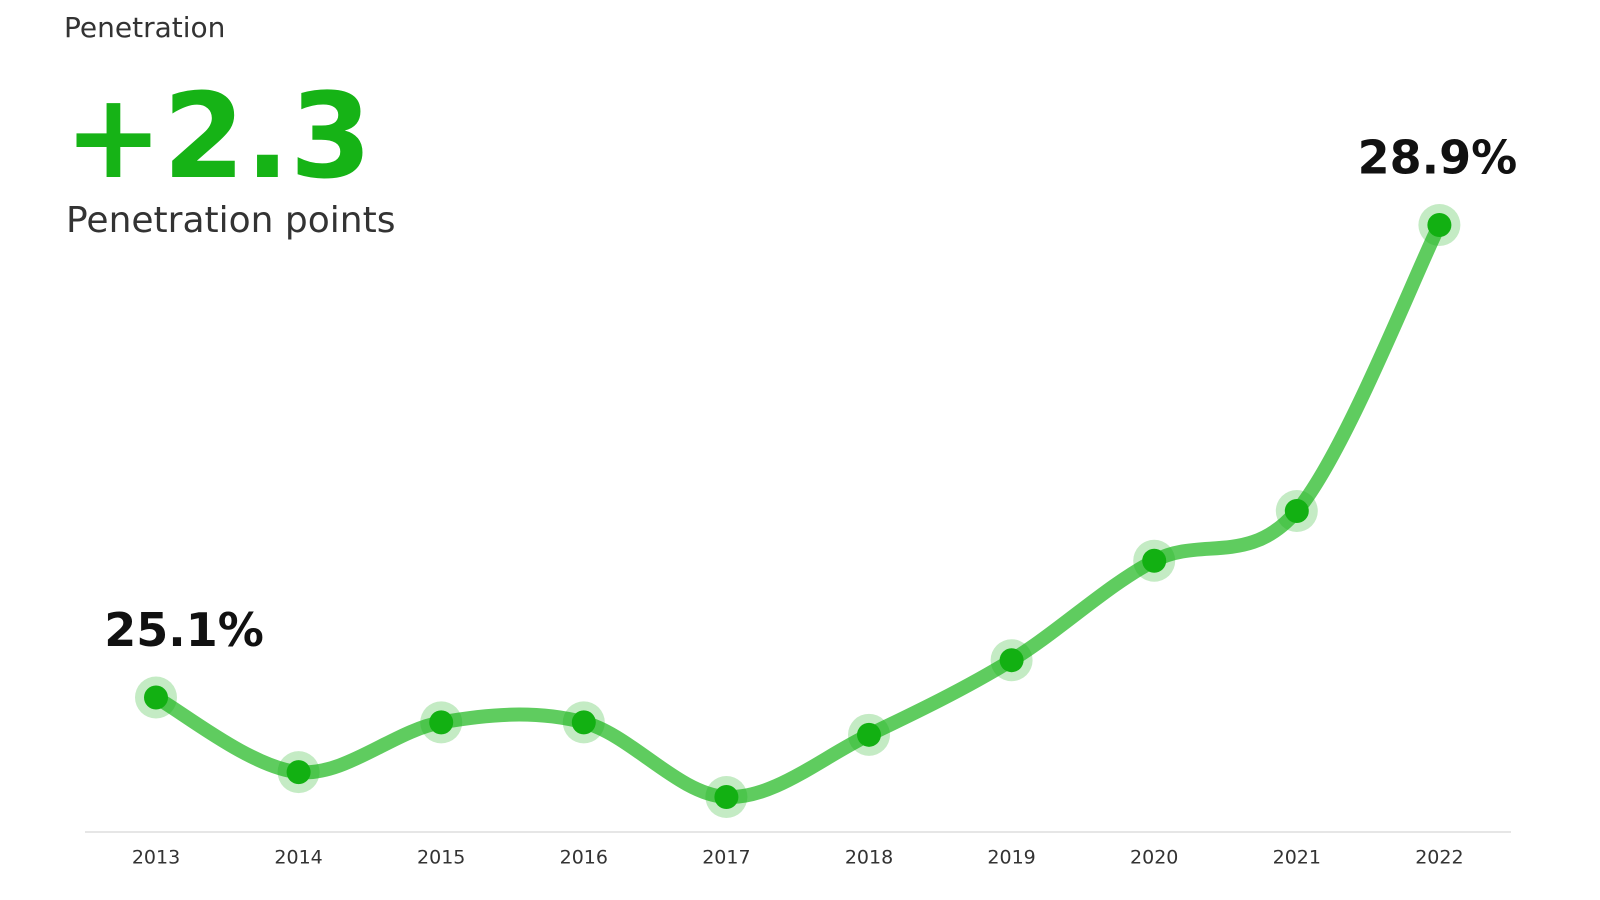 The width and height of the screenshot is (1600, 900). What do you see at coordinates (230, 220) in the screenshot?
I see `headline-caption: Penetration points` at bounding box center [230, 220].